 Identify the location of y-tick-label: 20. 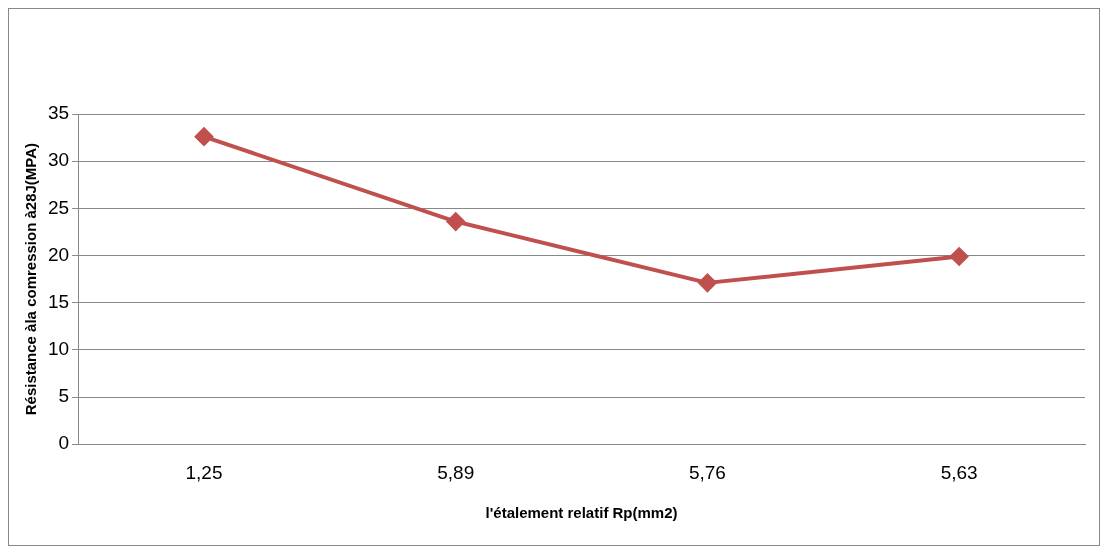
(58, 254).